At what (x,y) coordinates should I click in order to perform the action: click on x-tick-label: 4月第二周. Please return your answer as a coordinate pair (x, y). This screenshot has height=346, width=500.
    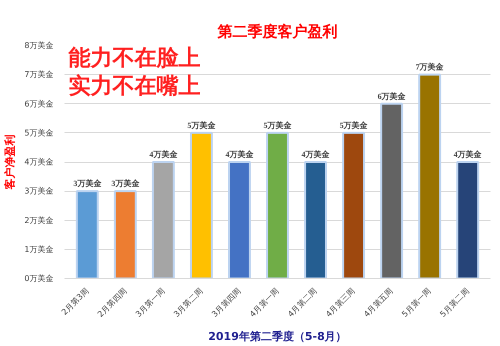
    Looking at the image, I should click on (302, 302).